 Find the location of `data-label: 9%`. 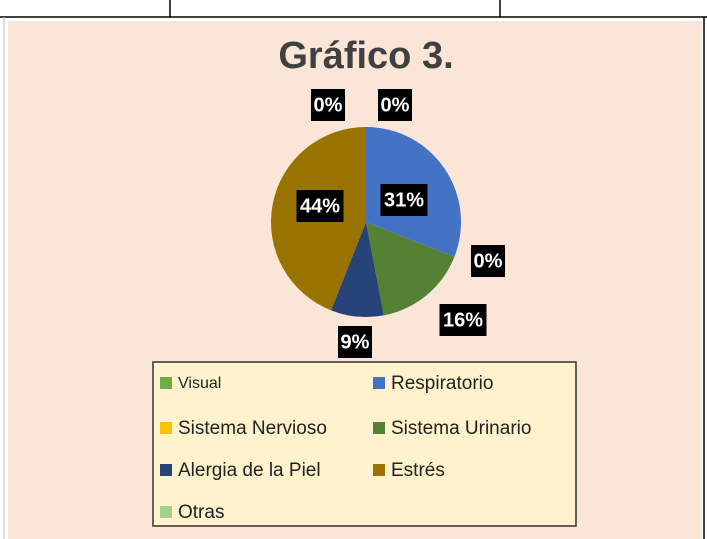

data-label: 9% is located at coordinates (355, 342).